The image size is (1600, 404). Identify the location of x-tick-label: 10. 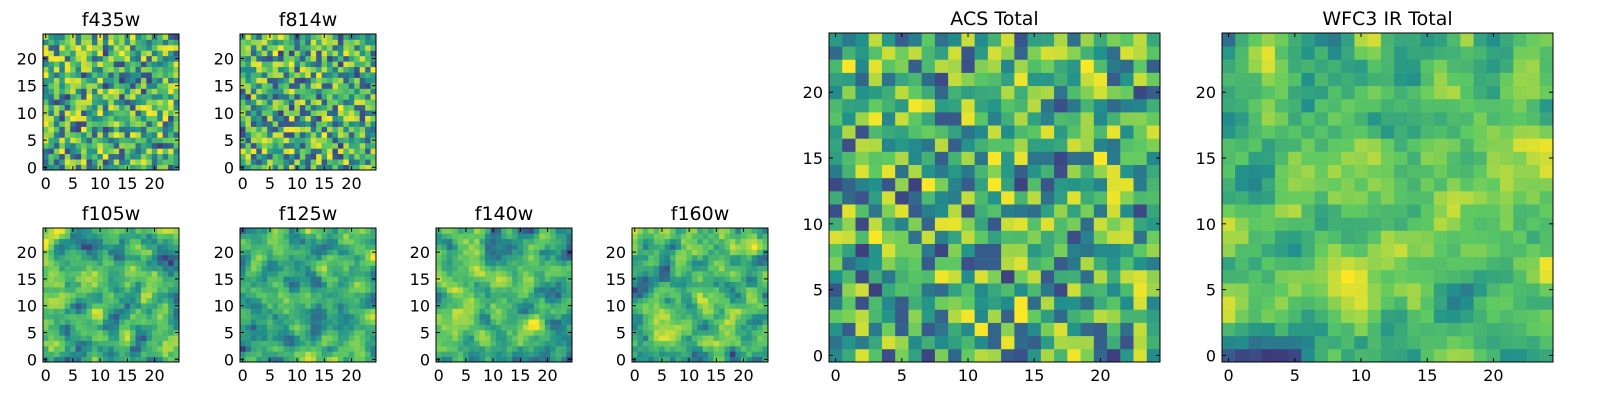
(297, 183).